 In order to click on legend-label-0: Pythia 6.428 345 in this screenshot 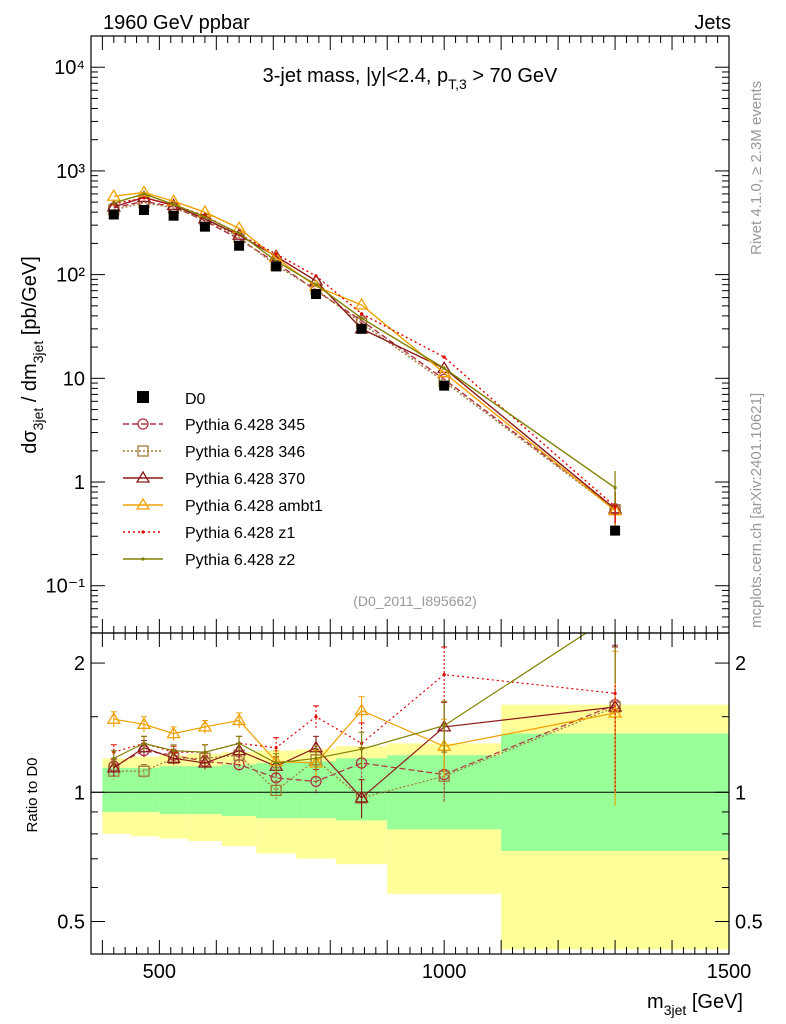, I will do `click(245, 425)`.